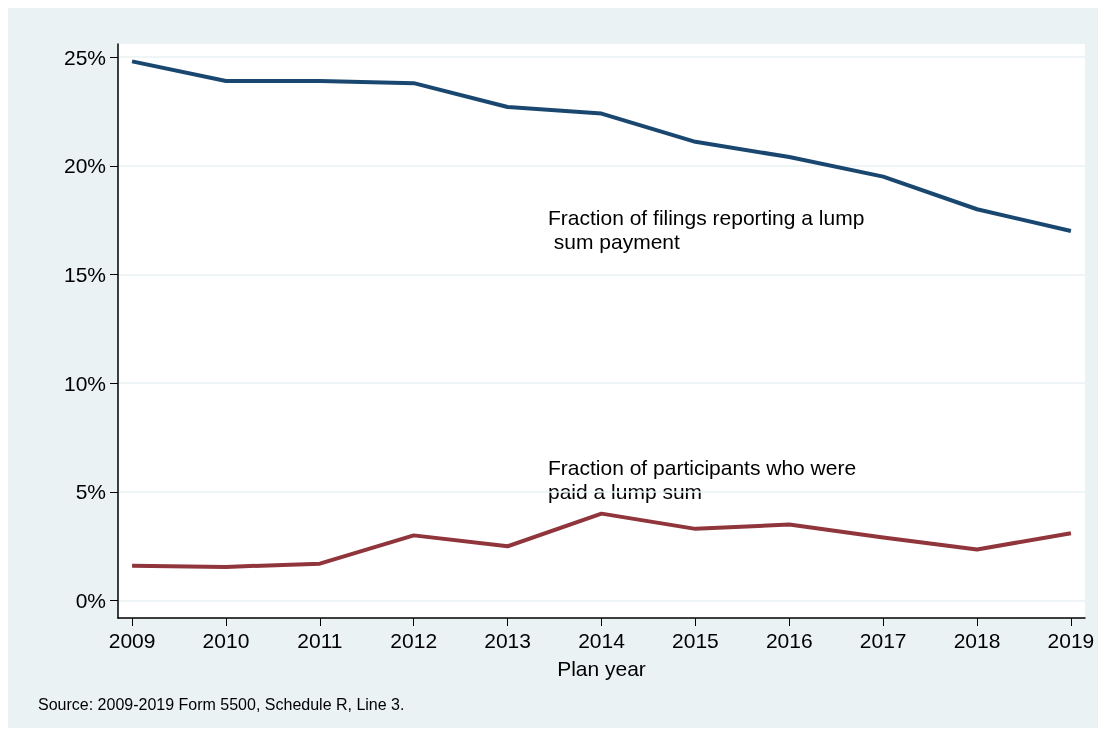 This screenshot has height=736, width=1106. What do you see at coordinates (90, 601) in the screenshot?
I see `y-tick-label: 0%` at bounding box center [90, 601].